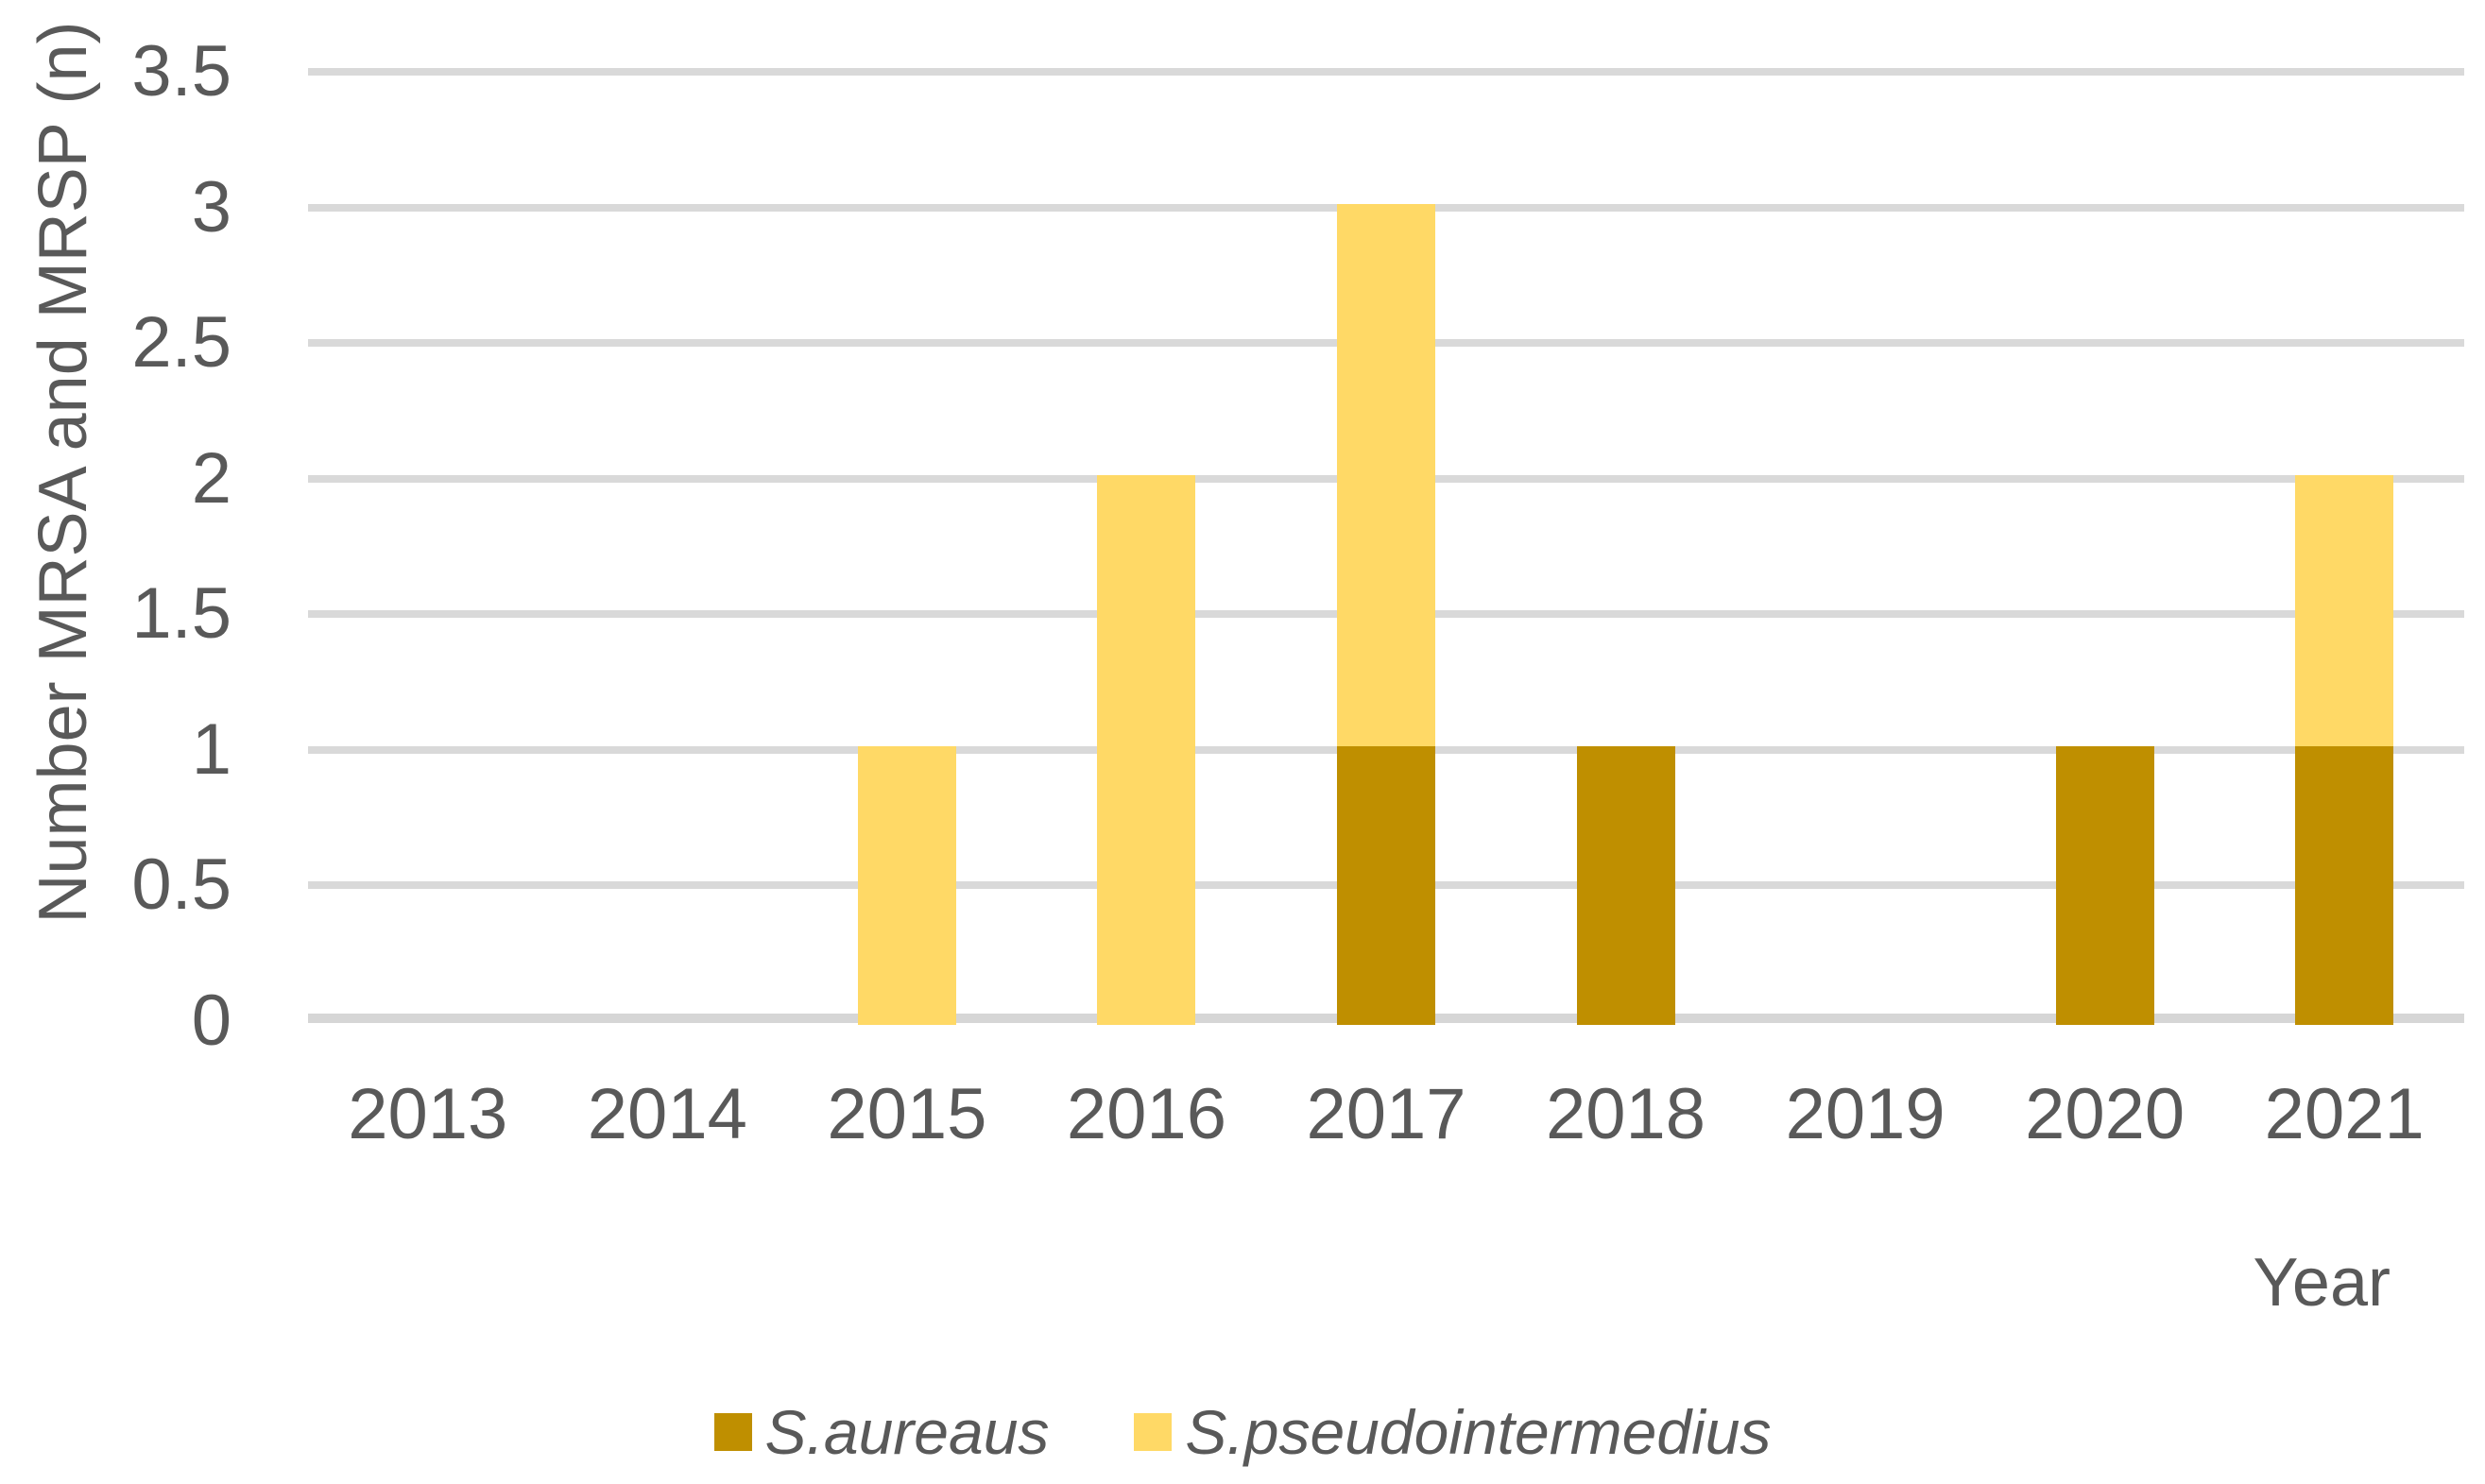 This screenshot has width=2485, height=1484. I want to click on bar-2018-s-aureaus, so click(1625, 885).